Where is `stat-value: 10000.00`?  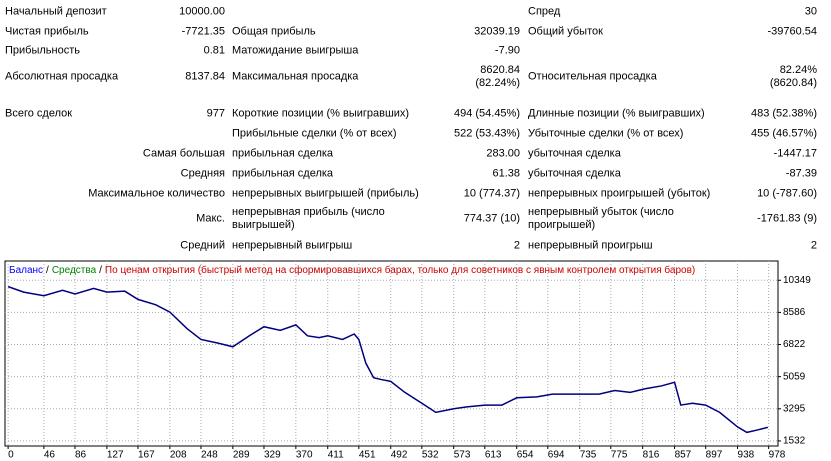
stat-value: 10000.00 is located at coordinates (202, 11).